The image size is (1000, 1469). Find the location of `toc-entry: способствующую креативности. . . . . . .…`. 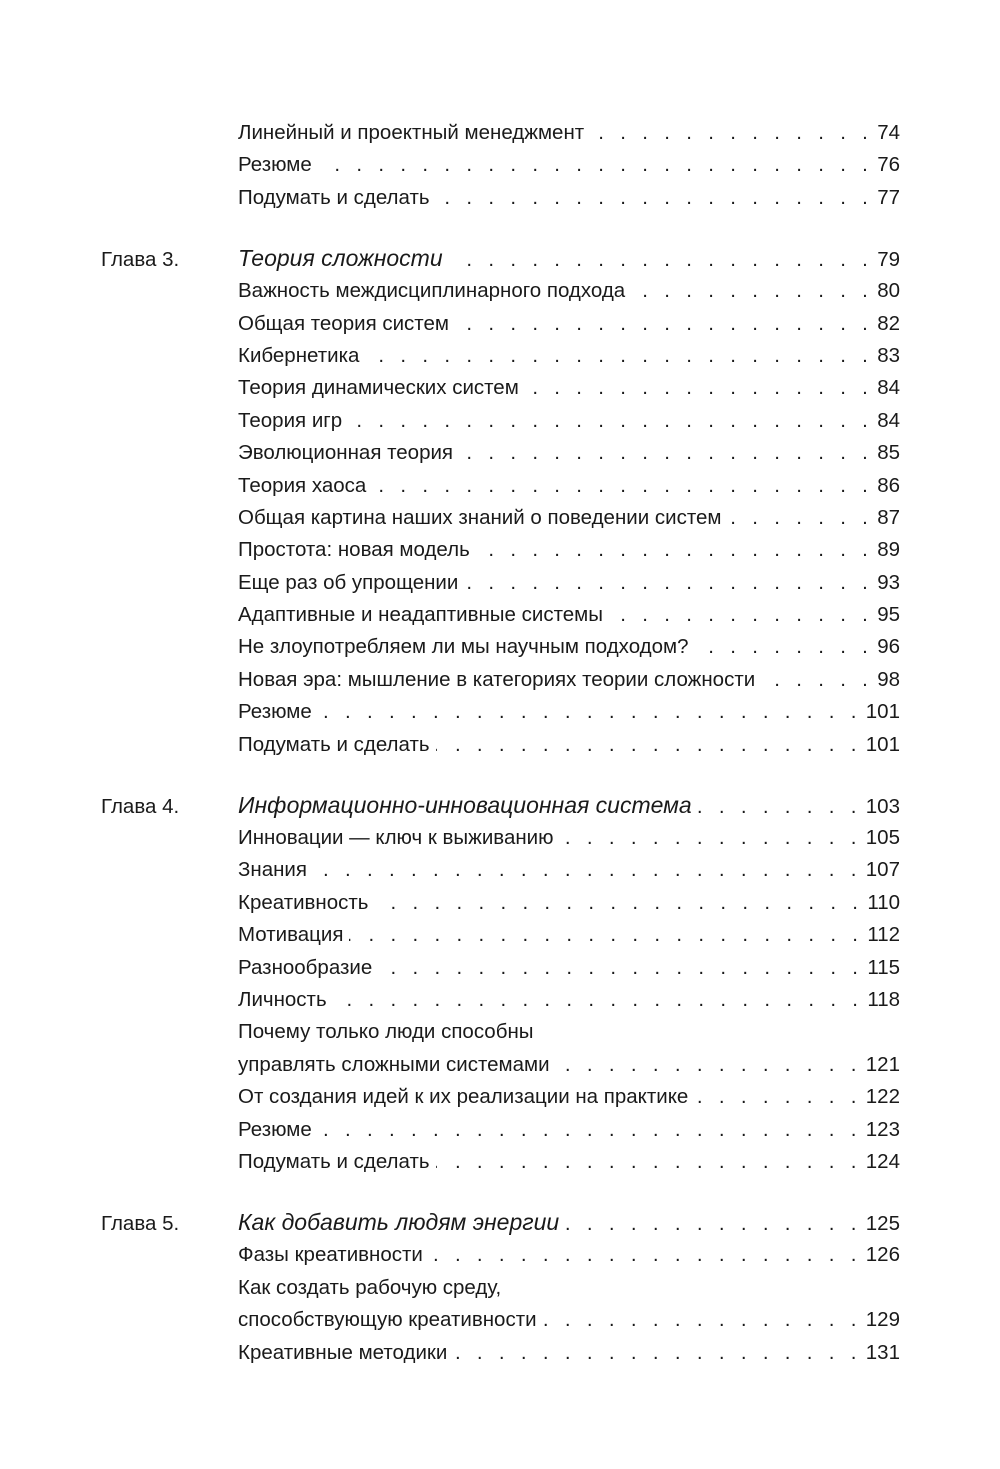

toc-entry: способствующую креативности. . . . . . .… is located at coordinates (500, 1320).